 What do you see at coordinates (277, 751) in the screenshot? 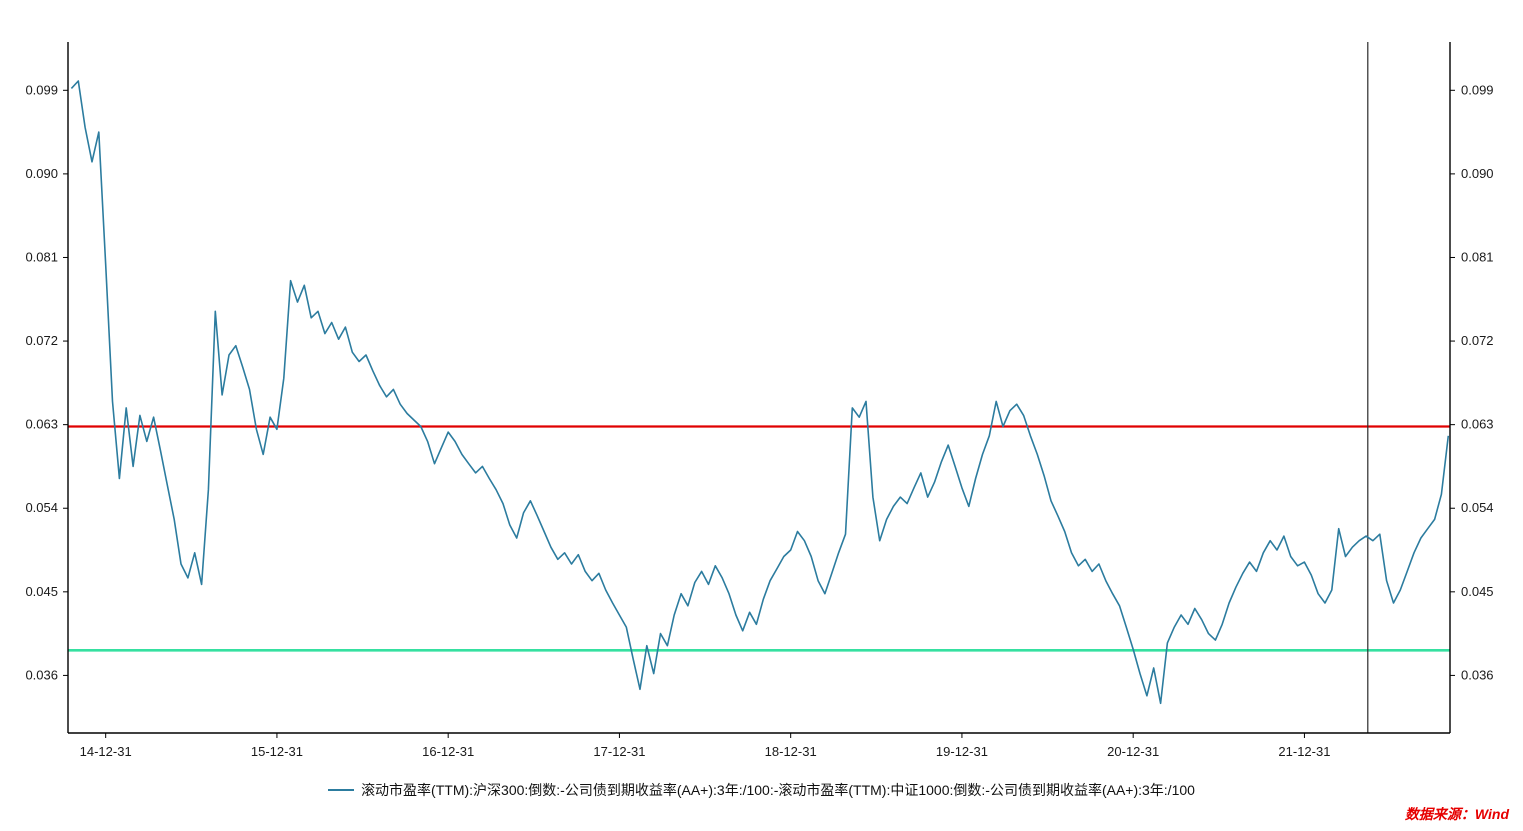
I see `x-tick-label: 15-12-31` at bounding box center [277, 751].